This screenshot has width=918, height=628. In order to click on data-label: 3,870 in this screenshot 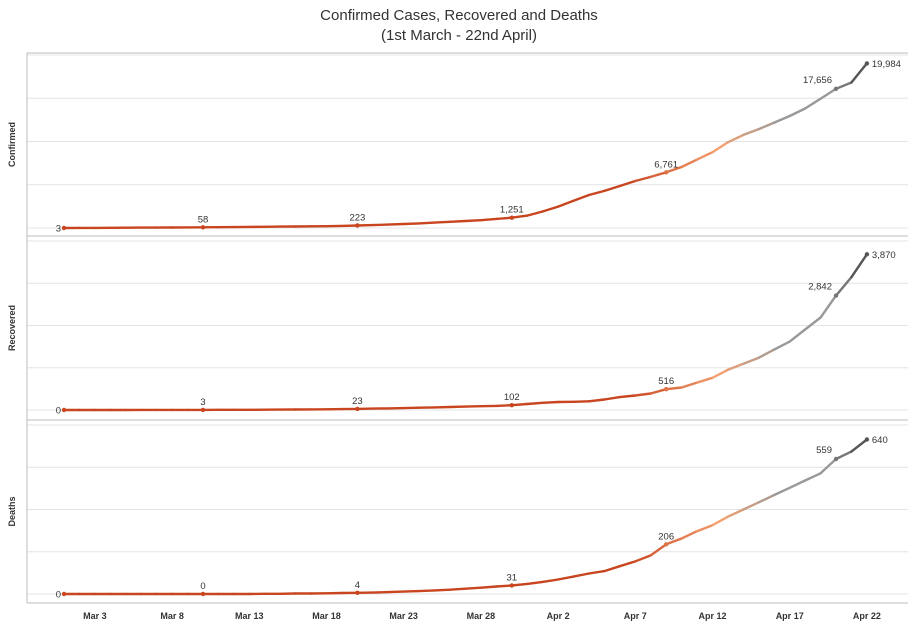, I will do `click(884, 255)`.